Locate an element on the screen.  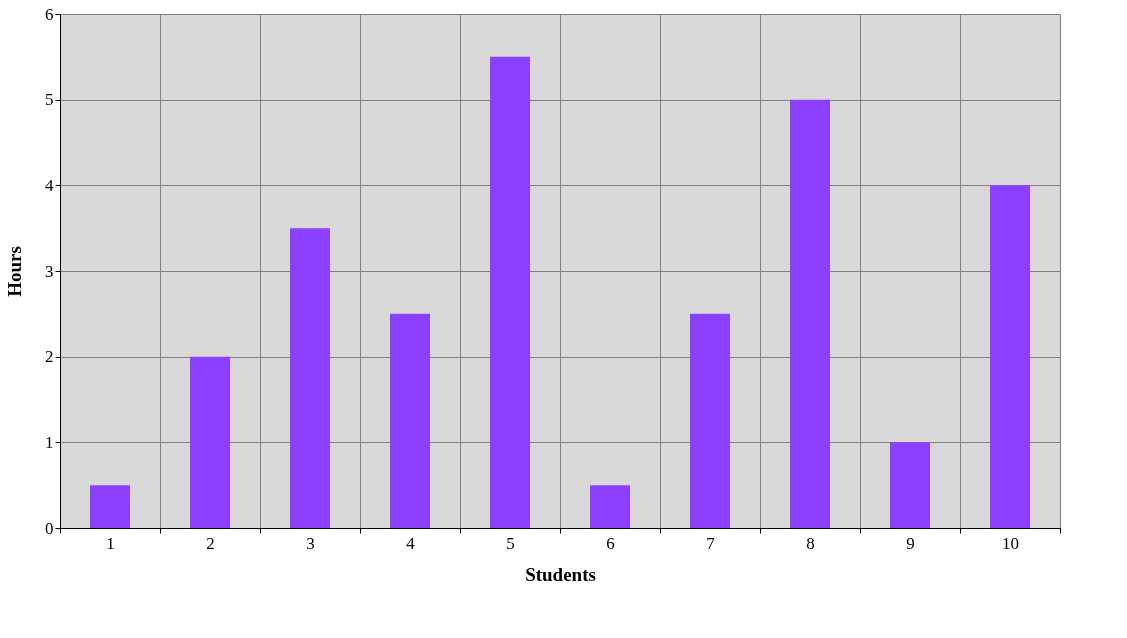
y-tick-label: 2 is located at coordinates (49, 357).